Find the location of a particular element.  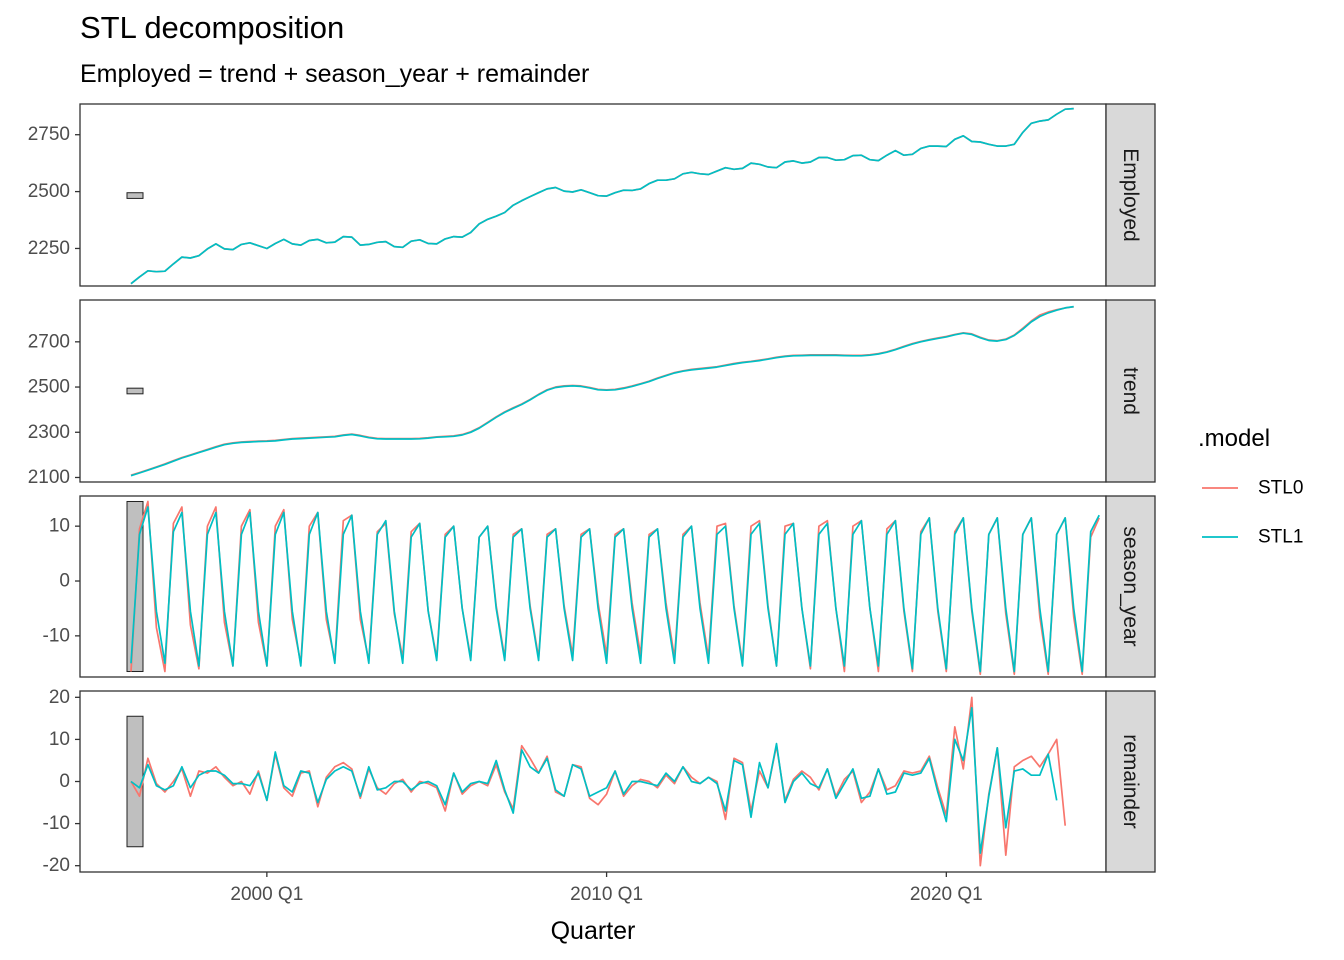

x-axis-label: Quarter is located at coordinates (593, 931).